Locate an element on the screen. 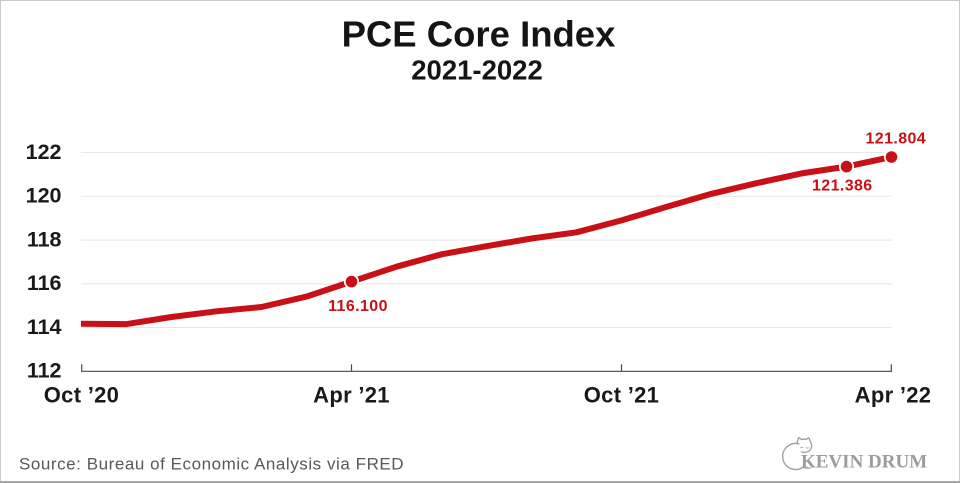  svg-text: 121.386 is located at coordinates (842, 186).